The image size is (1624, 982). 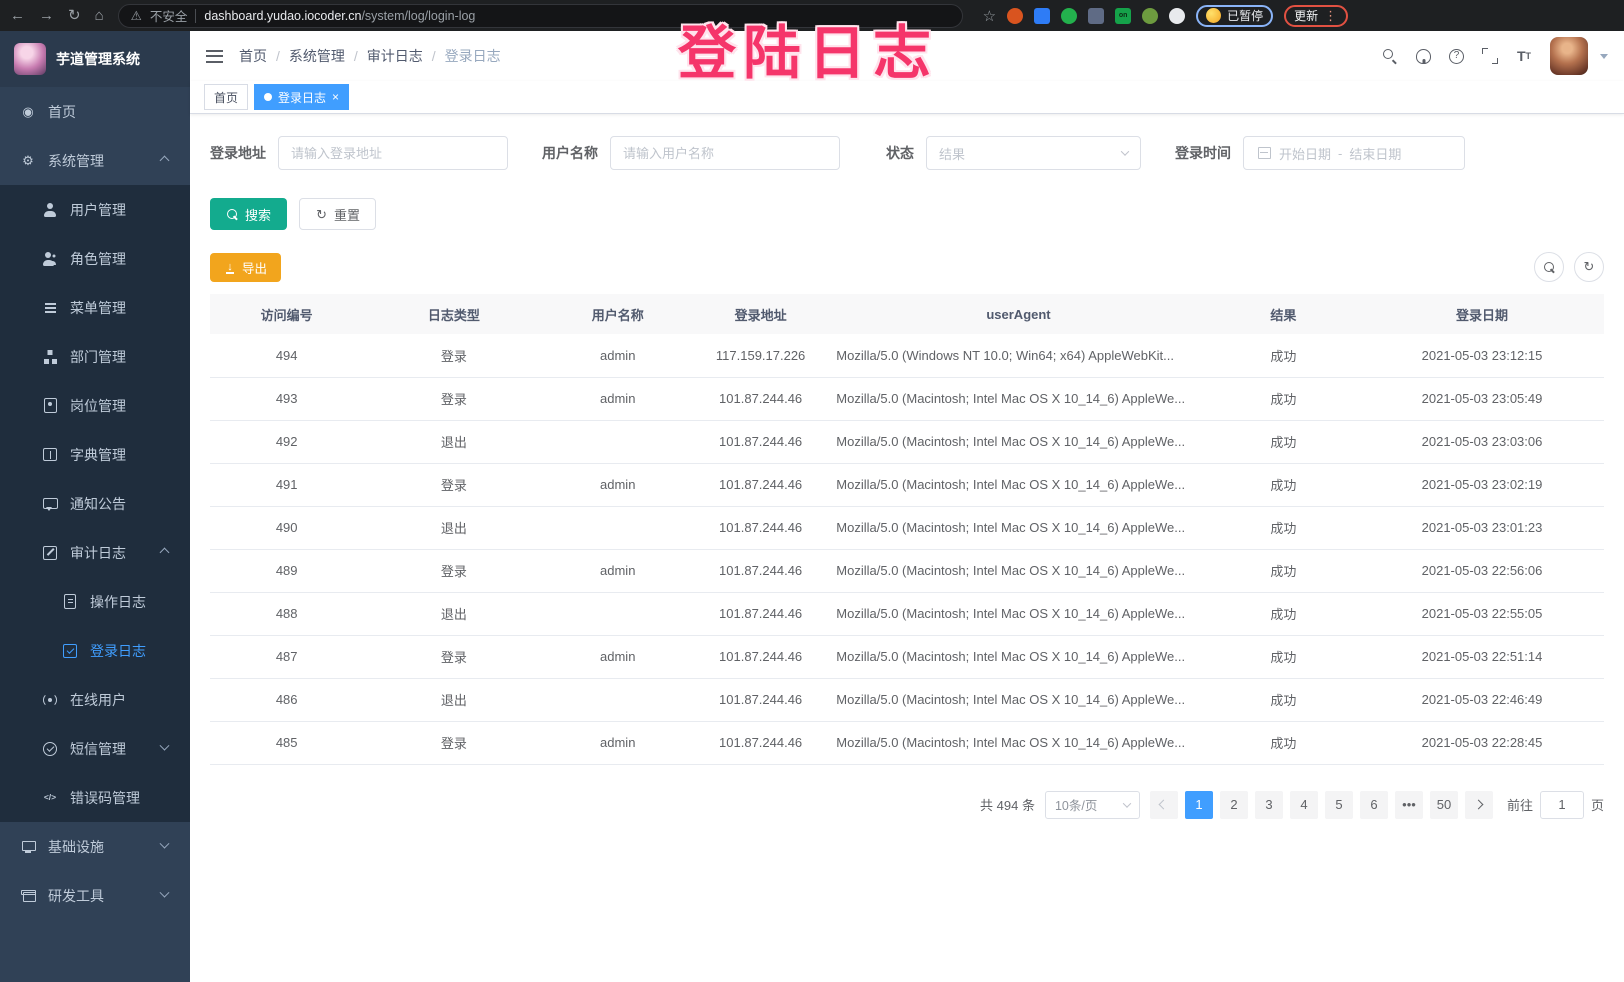 What do you see at coordinates (253, 56) in the screenshot?
I see `breadcrumb-home: 首页` at bounding box center [253, 56].